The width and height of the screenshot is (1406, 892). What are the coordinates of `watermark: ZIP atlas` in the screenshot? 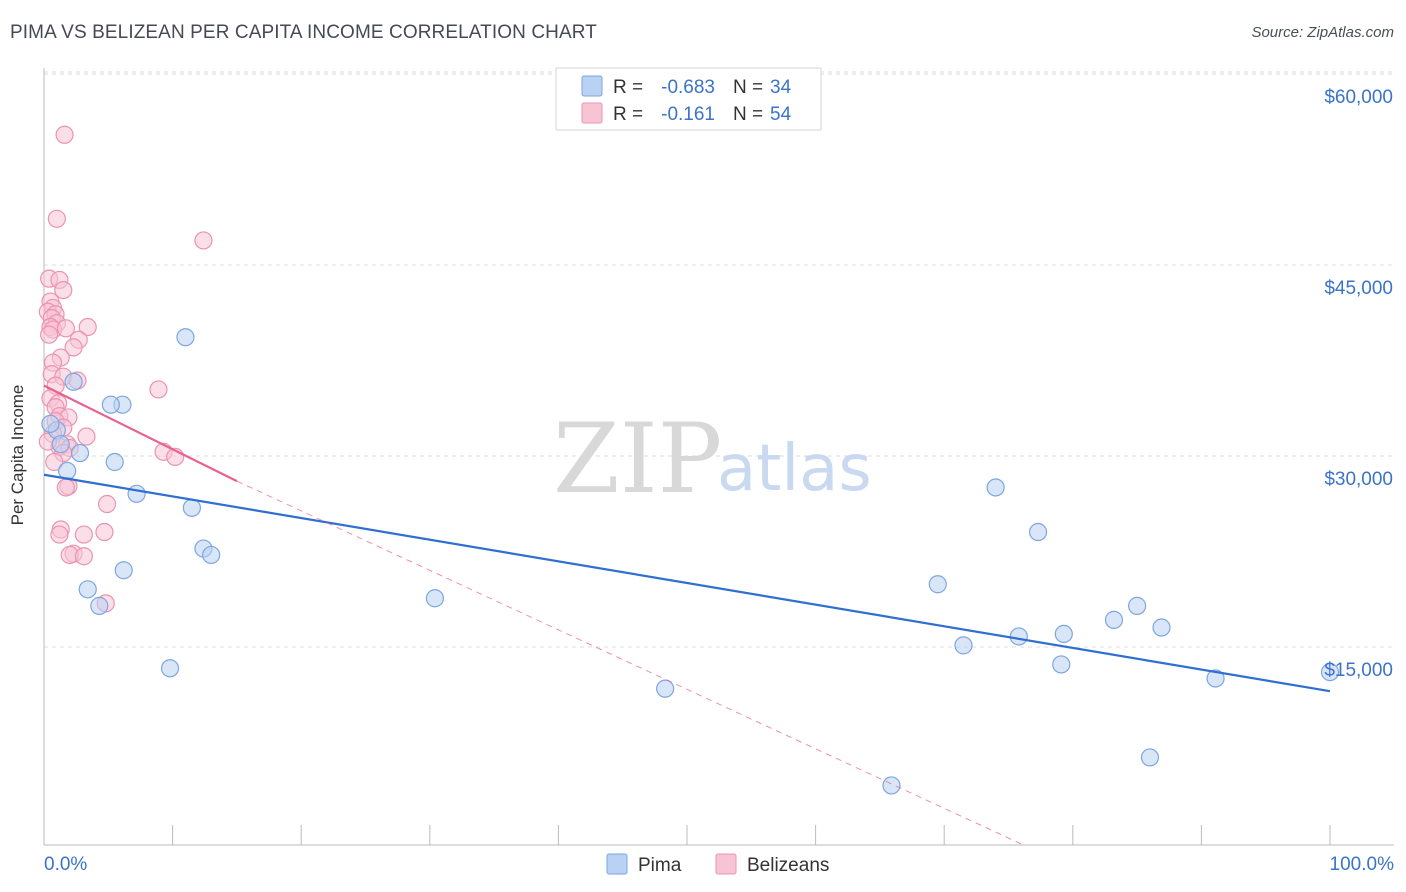 It's located at (712, 459).